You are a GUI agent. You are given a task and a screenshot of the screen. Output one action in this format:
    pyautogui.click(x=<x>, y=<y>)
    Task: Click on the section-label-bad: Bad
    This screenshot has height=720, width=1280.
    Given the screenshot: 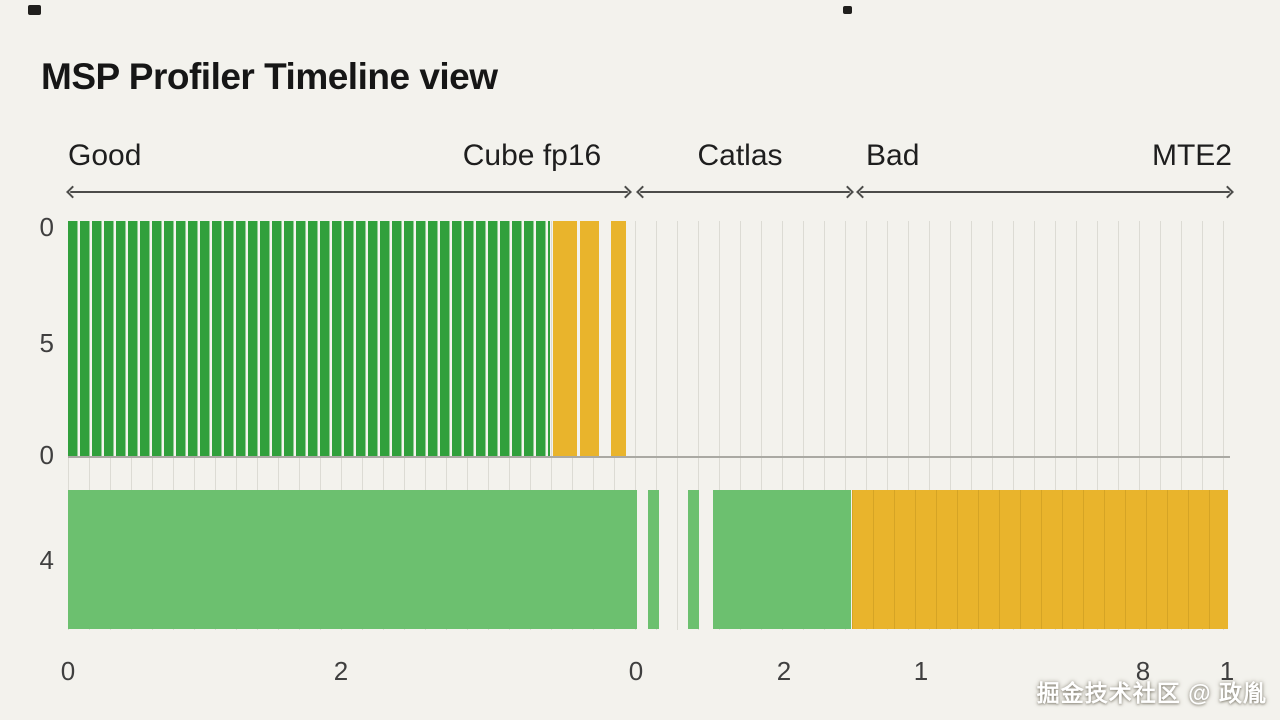 What is the action you would take?
    pyautogui.click(x=893, y=155)
    